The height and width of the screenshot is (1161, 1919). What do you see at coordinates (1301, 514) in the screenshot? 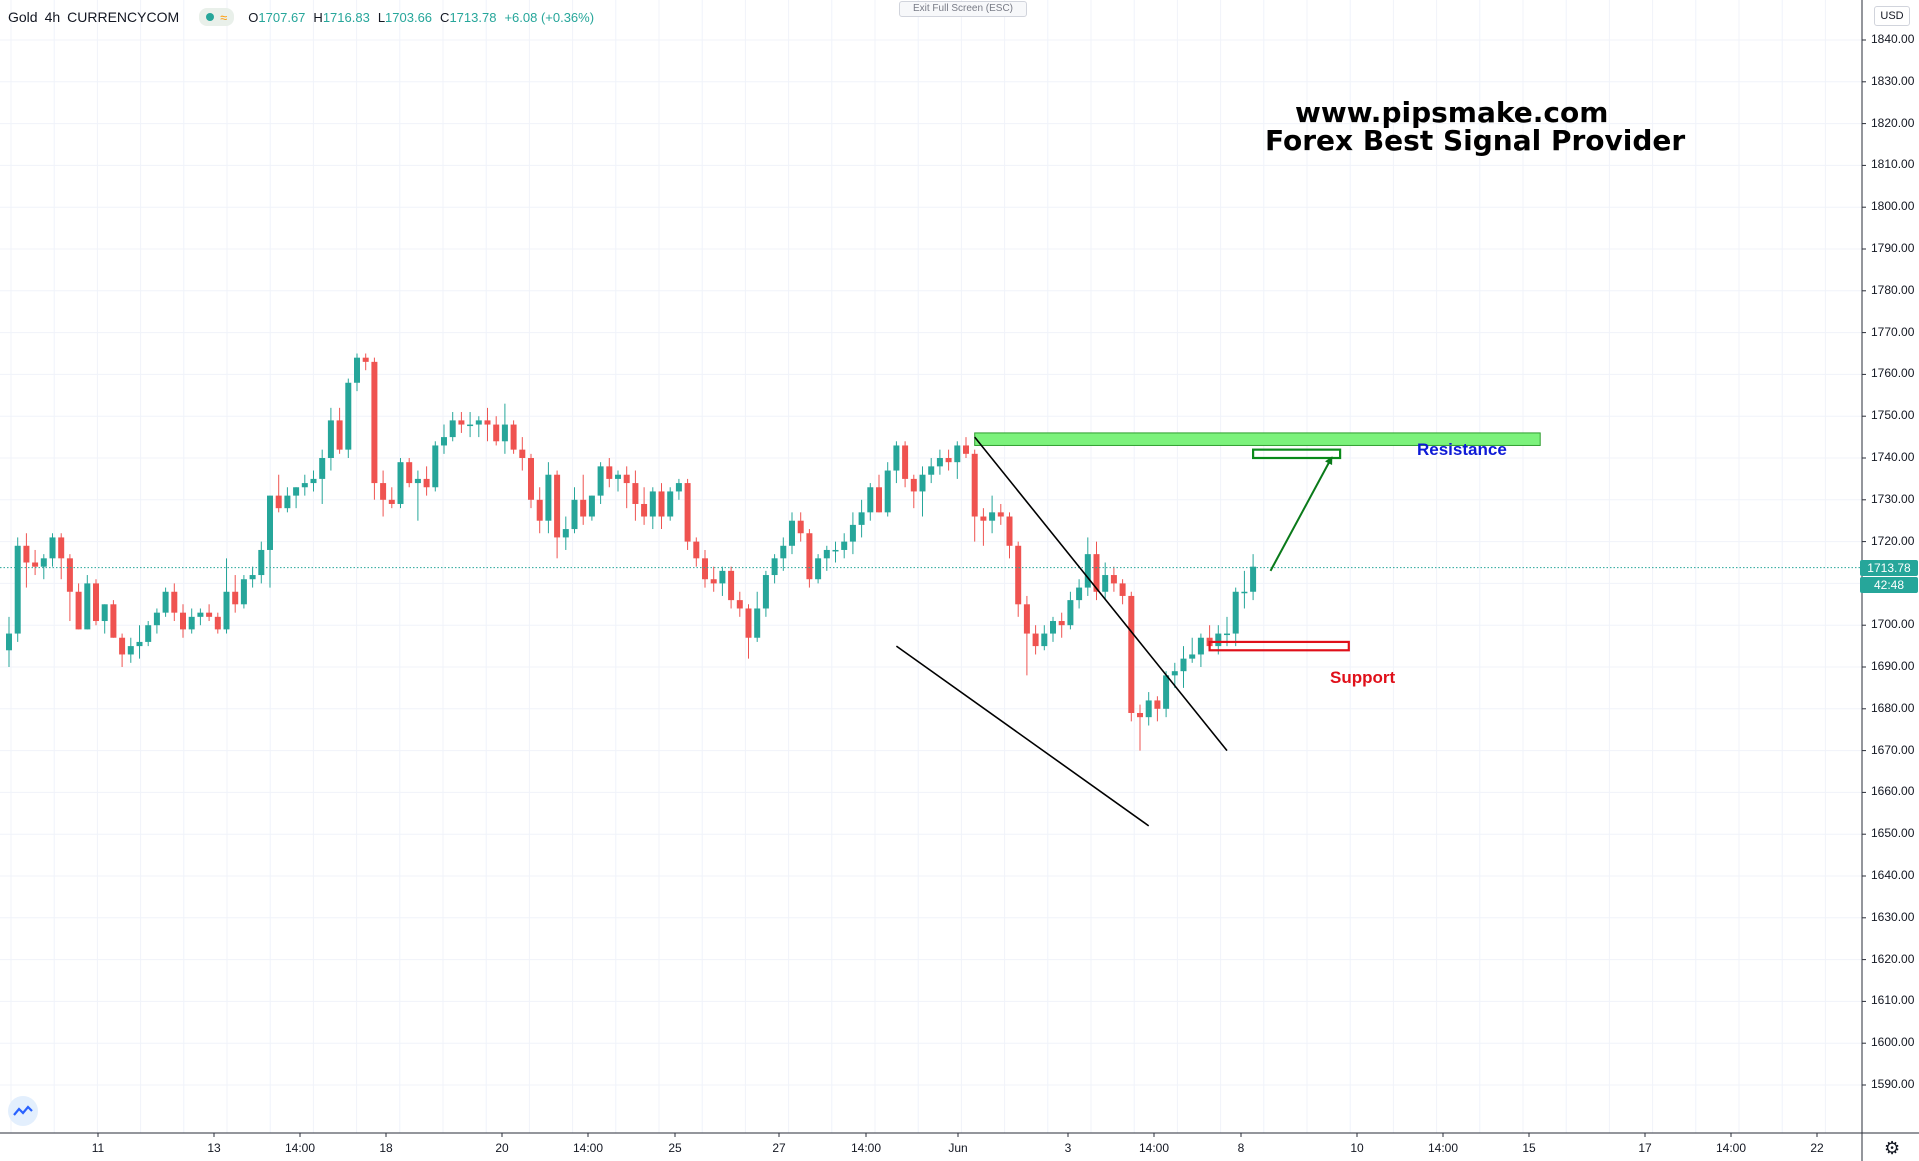
I see `target-arrow` at bounding box center [1301, 514].